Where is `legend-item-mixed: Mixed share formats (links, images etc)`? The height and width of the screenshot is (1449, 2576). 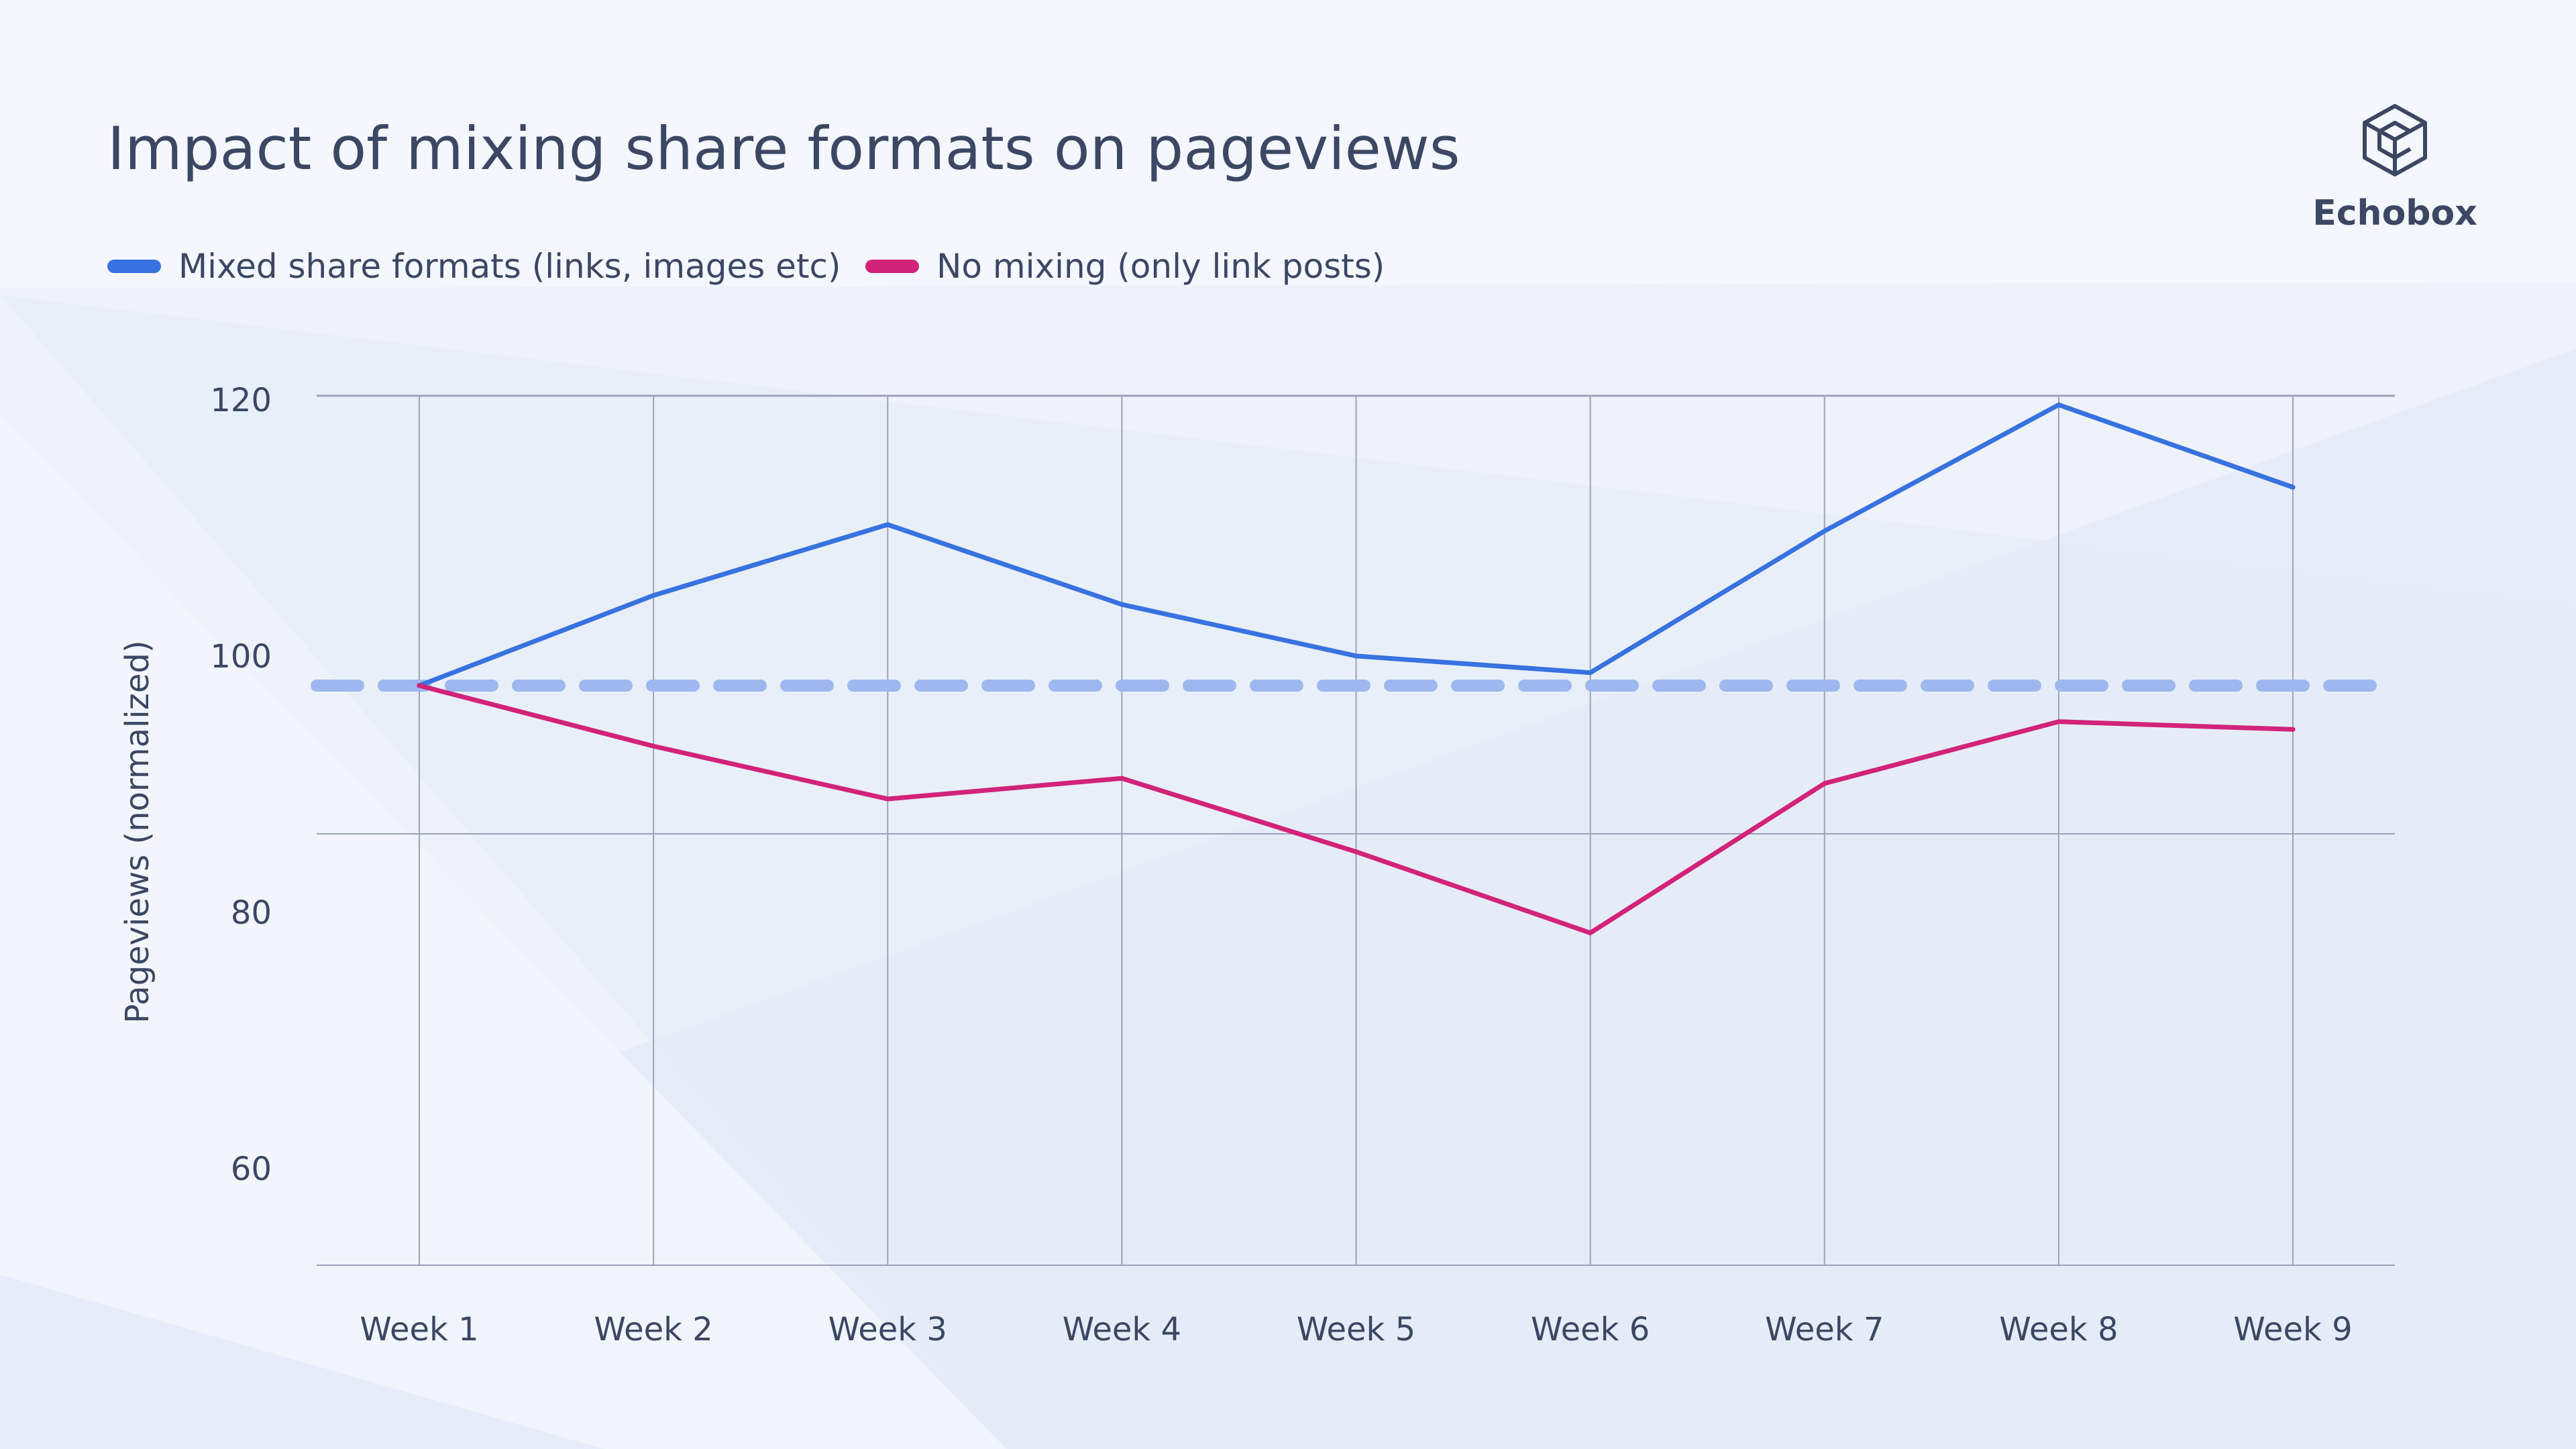 legend-item-mixed: Mixed share formats (links, images etc) is located at coordinates (474, 266).